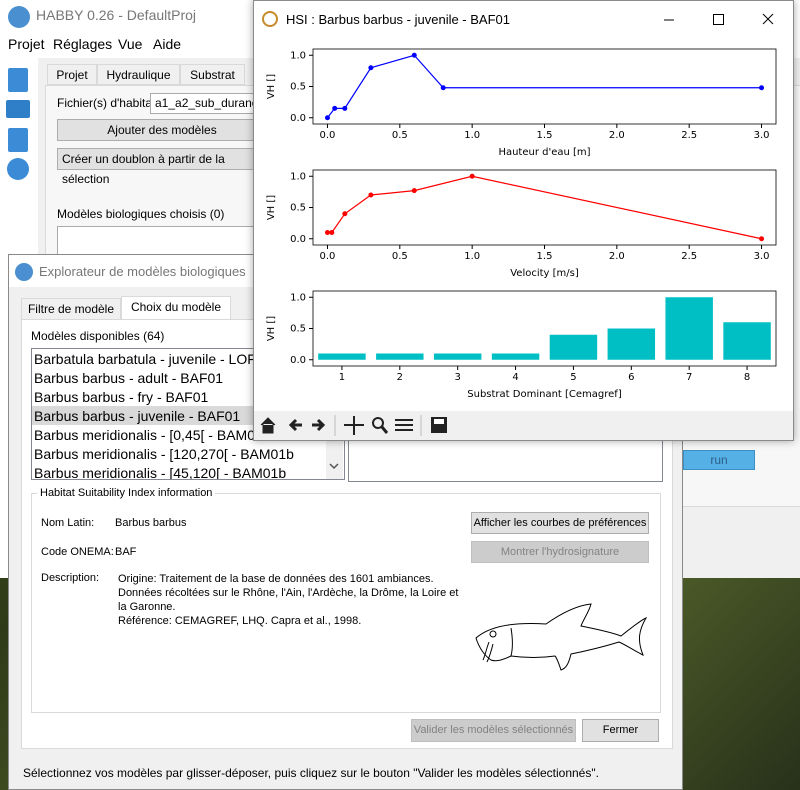 This screenshot has width=800, height=790. Describe the element at coordinates (620, 730) in the screenshot. I see `button: Fermer` at that location.